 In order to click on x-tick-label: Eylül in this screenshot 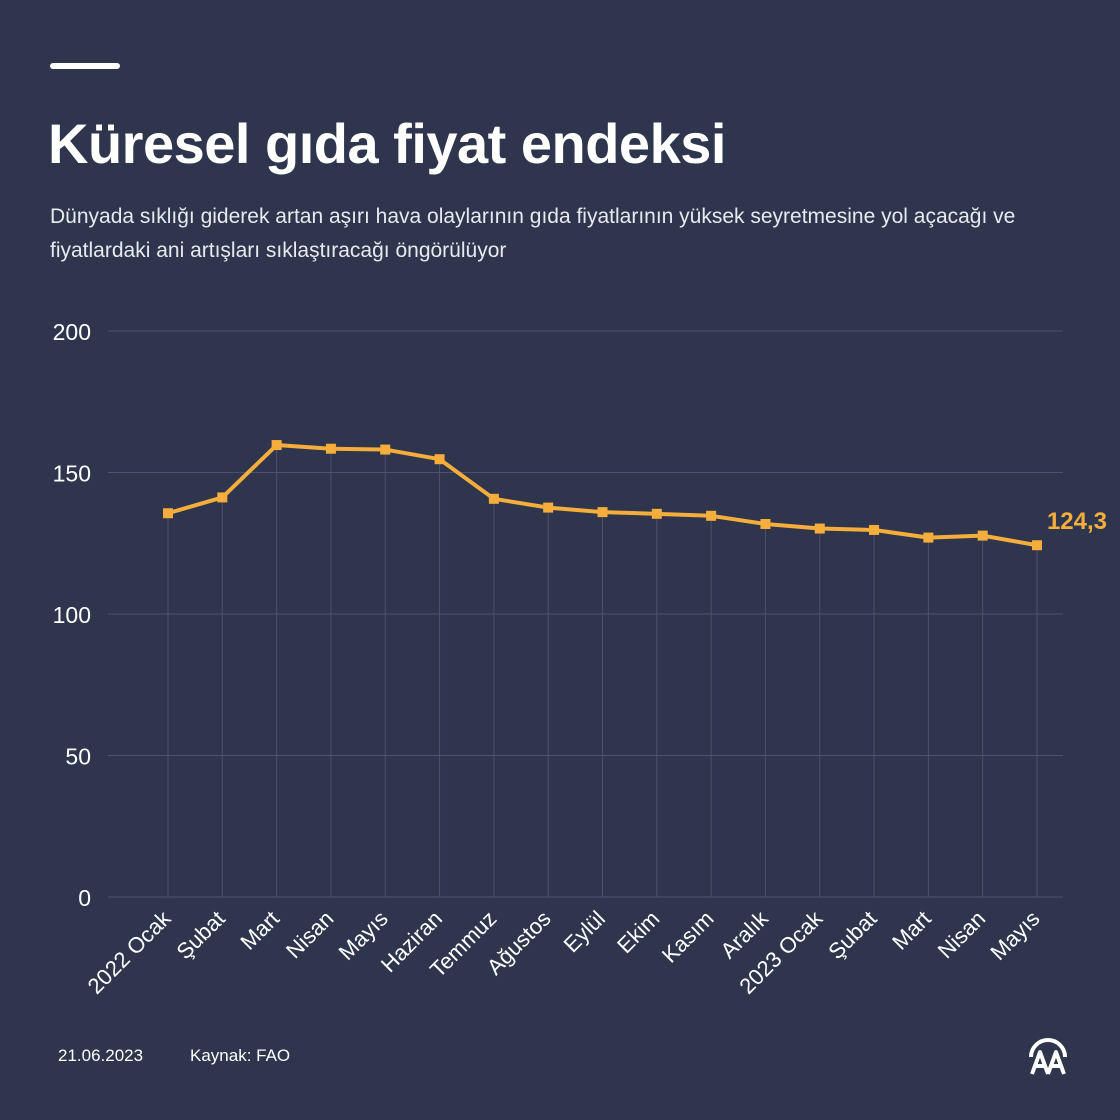, I will do `click(584, 931)`.